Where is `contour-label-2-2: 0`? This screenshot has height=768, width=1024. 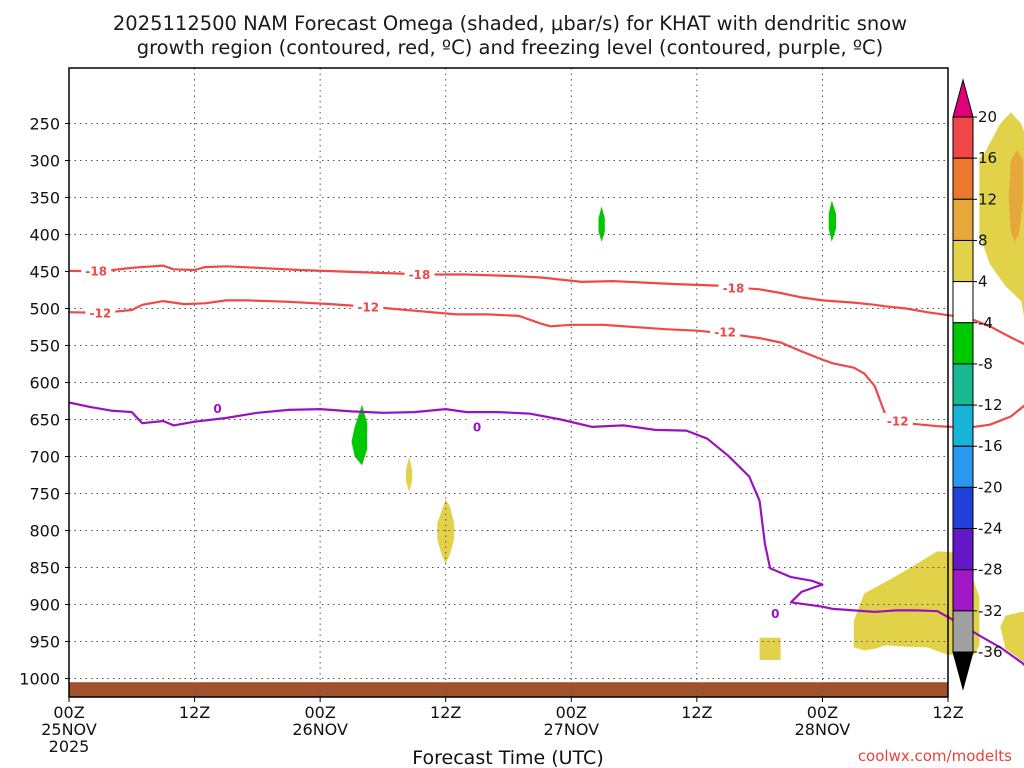
contour-label-2-2: 0 is located at coordinates (775, 614).